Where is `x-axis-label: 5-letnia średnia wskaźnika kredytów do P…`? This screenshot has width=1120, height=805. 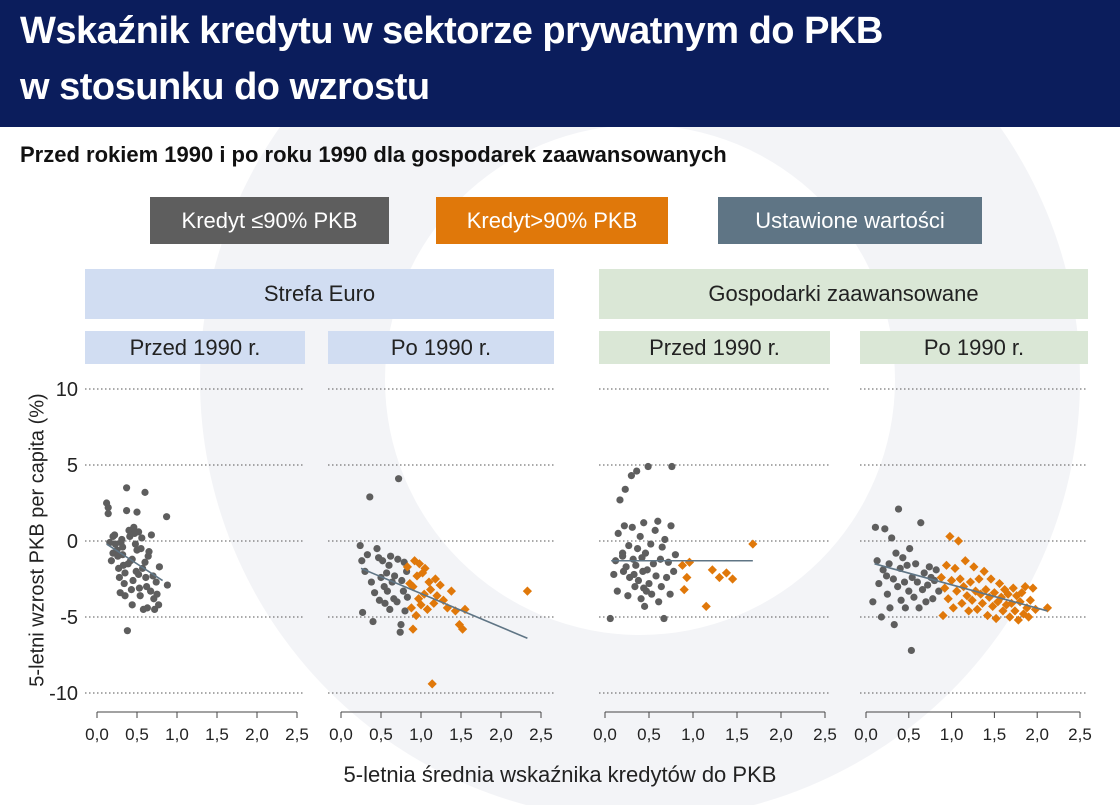
x-axis-label: 5-letnia średnia wskaźnika kredytów do P… is located at coordinates (560, 774).